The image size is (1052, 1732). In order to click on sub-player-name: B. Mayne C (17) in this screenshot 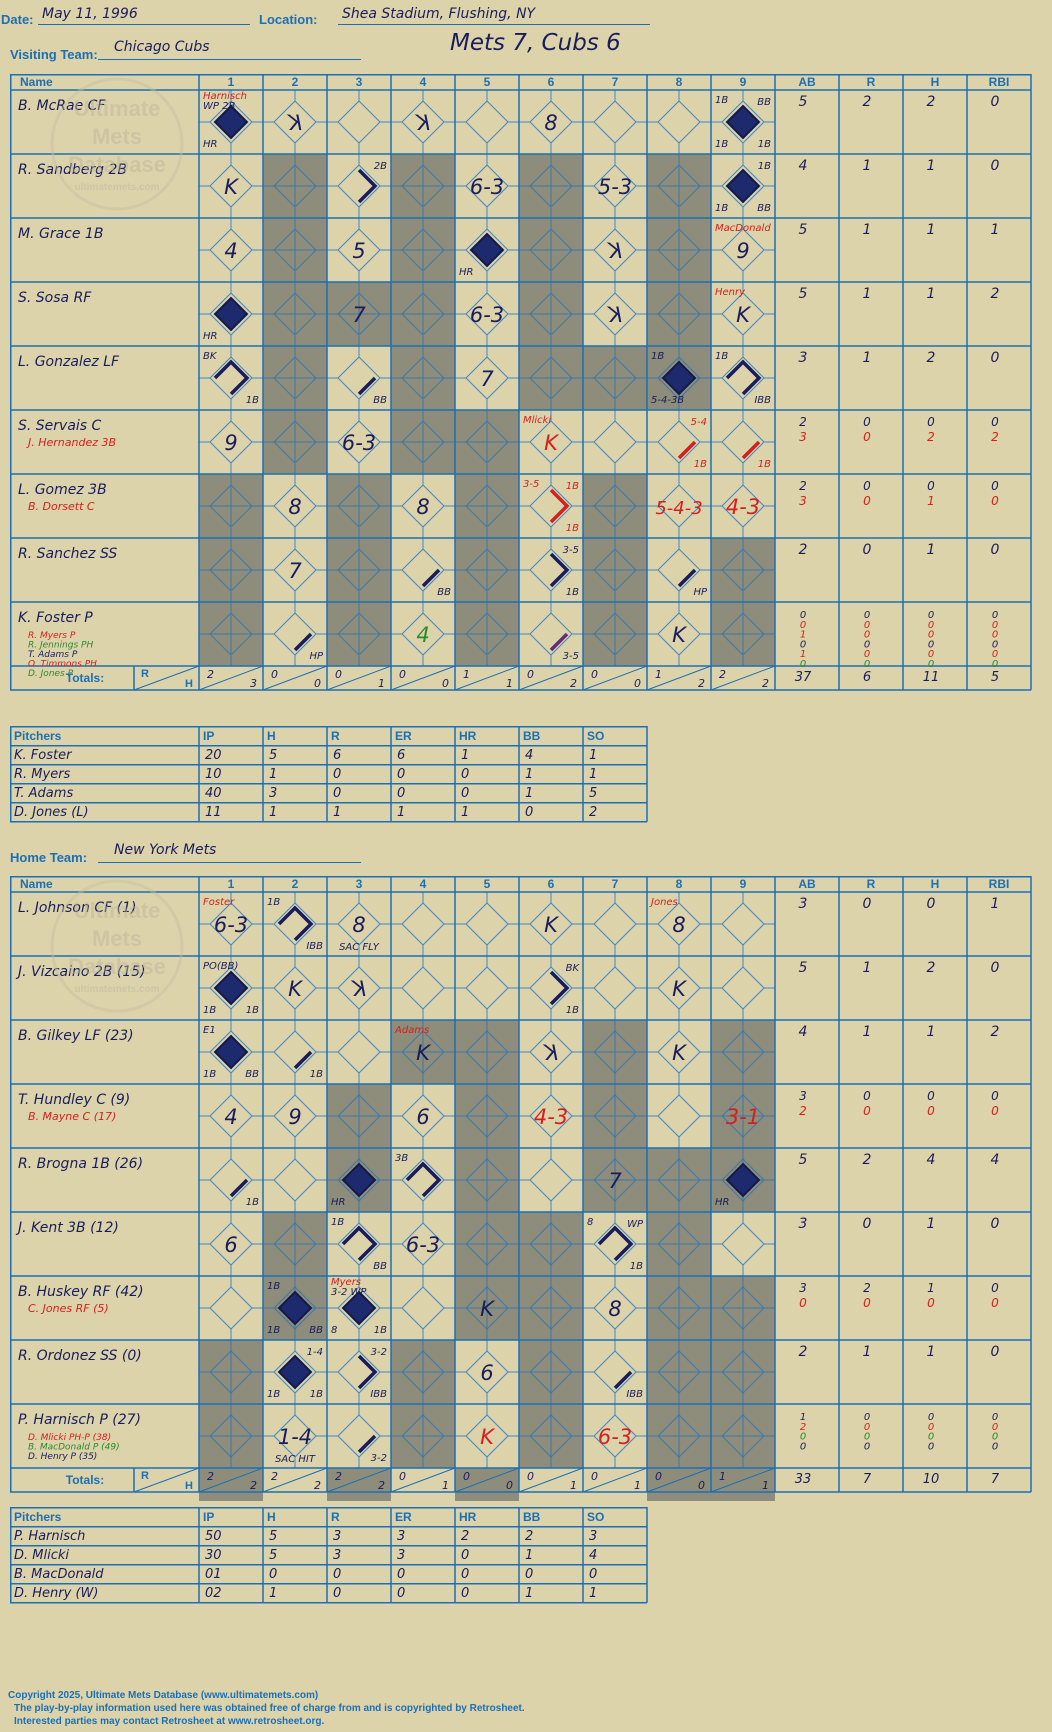, I will do `click(72, 1116)`.